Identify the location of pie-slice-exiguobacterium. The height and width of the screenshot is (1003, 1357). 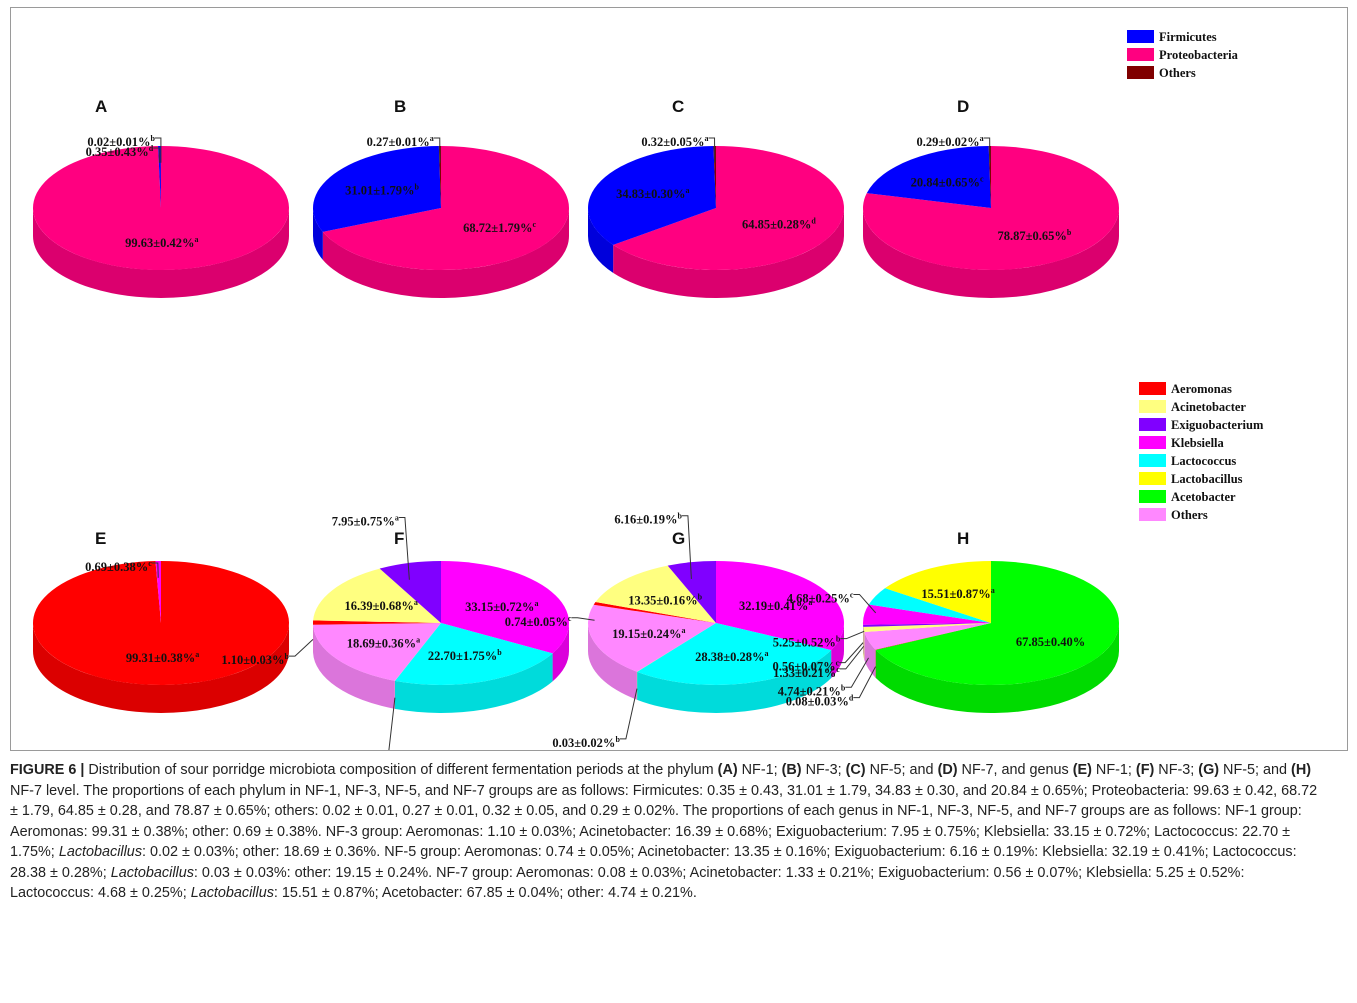
(410, 592).